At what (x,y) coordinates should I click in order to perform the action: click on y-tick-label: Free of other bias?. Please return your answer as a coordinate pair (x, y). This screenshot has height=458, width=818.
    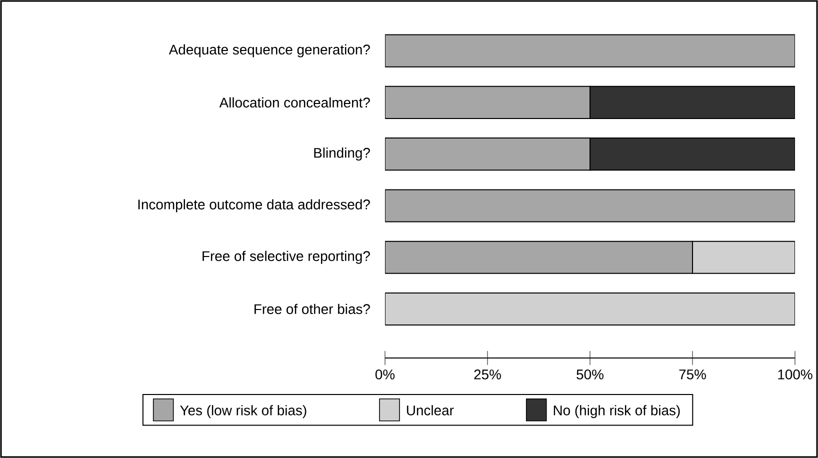
    Looking at the image, I should click on (312, 309).